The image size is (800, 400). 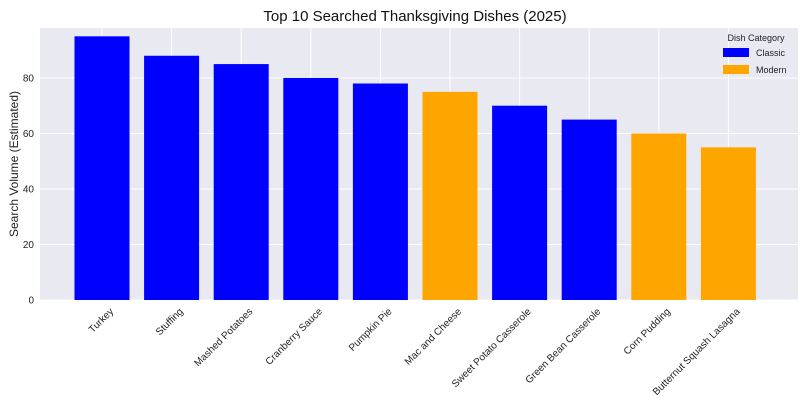 What do you see at coordinates (29, 134) in the screenshot?
I see `y-tick-label: 60` at bounding box center [29, 134].